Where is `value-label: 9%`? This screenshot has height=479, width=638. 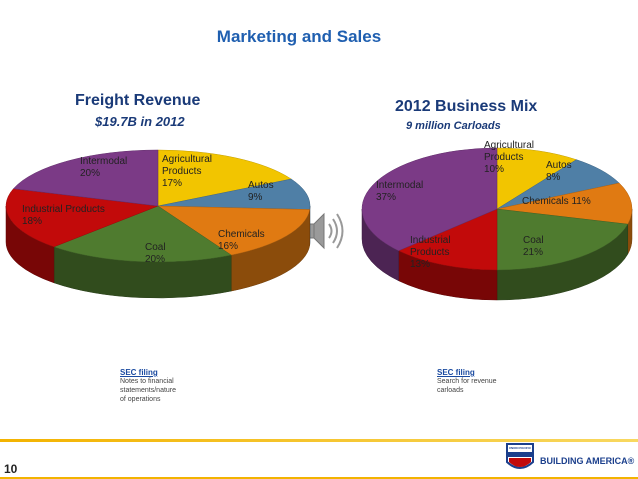 value-label: 9% is located at coordinates (255, 197).